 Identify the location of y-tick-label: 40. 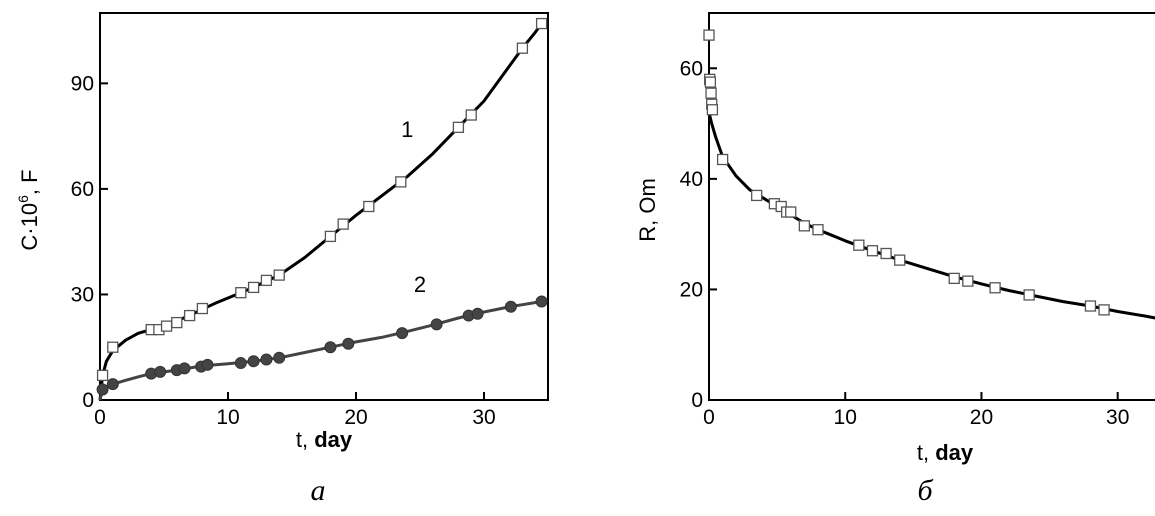
(691, 179).